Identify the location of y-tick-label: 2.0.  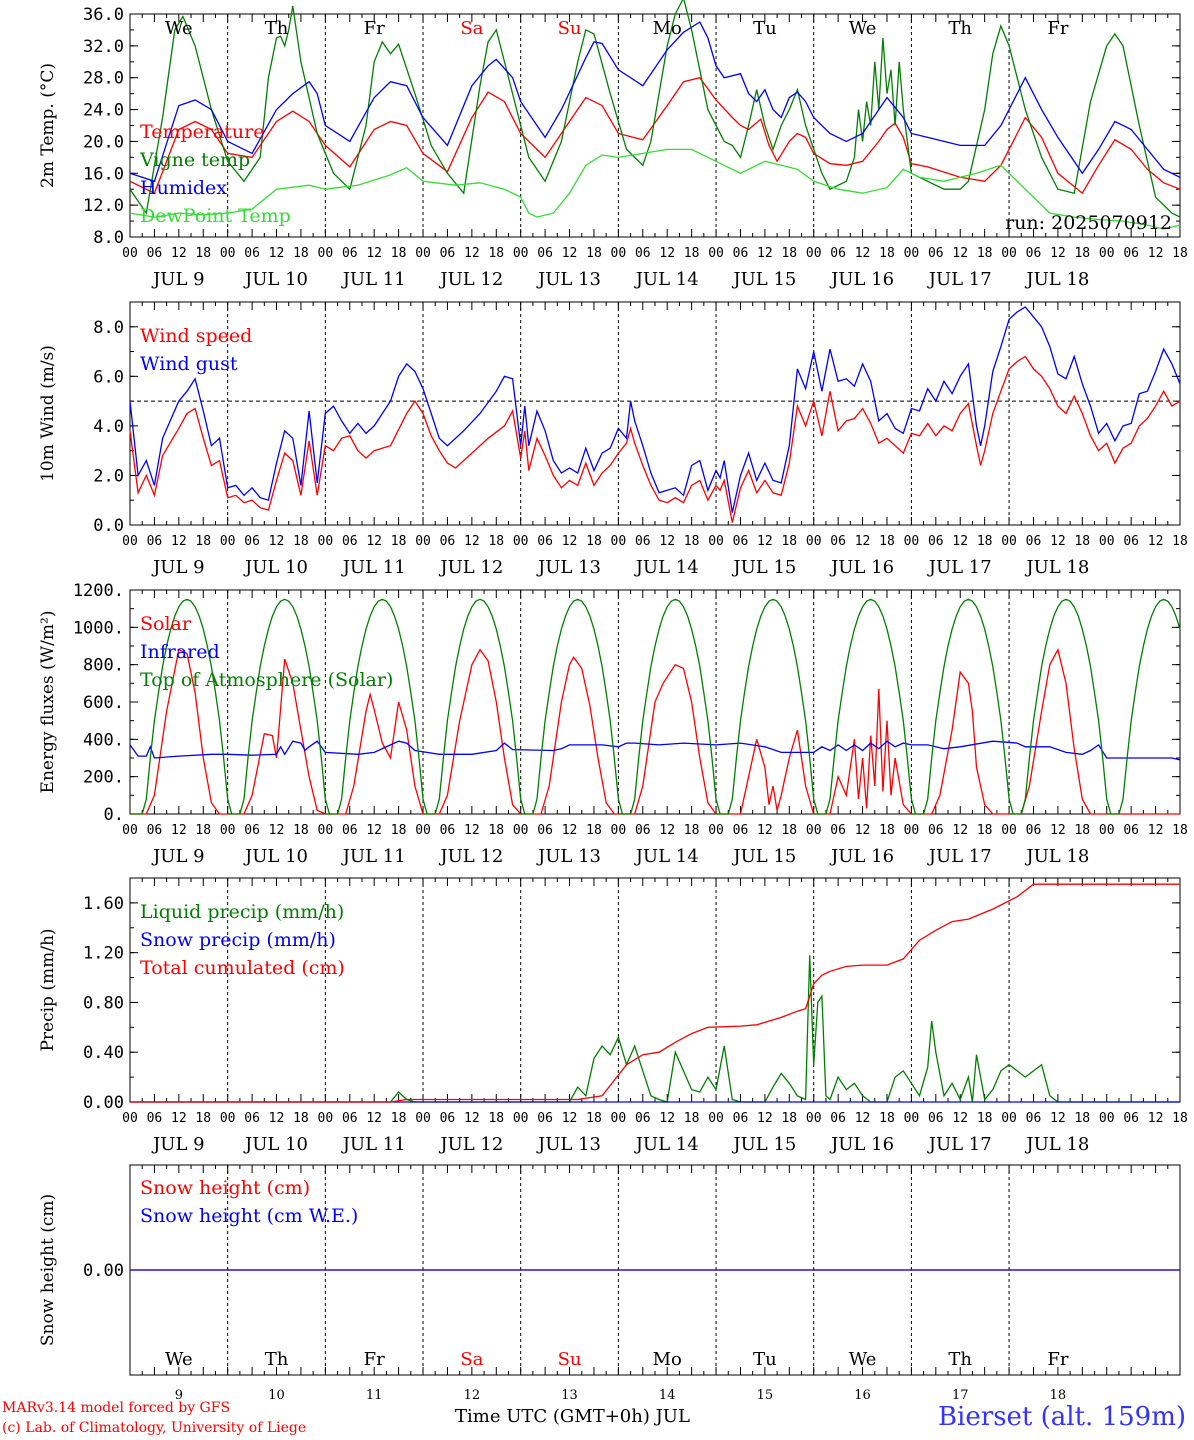
(108, 476).